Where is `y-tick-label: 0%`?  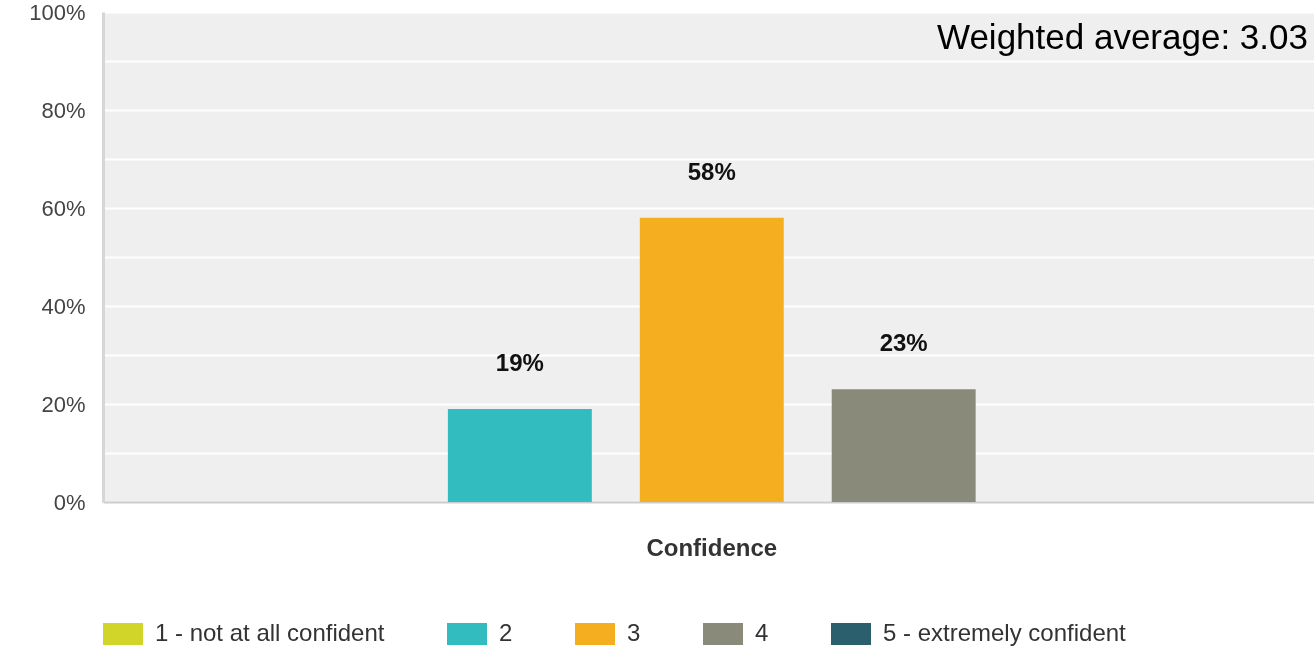 y-tick-label: 0% is located at coordinates (69, 502).